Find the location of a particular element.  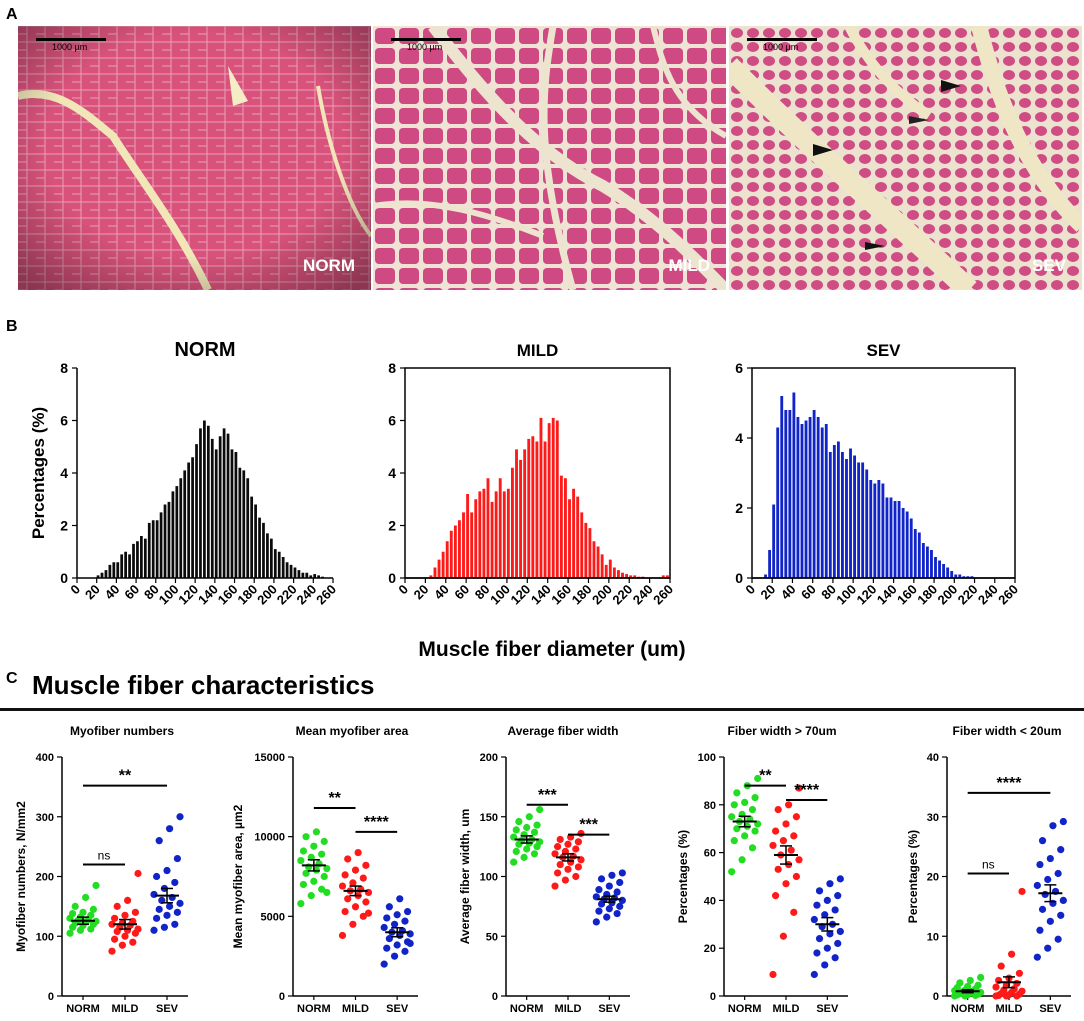

micrograph-label-norm: NORM is located at coordinates (329, 265).